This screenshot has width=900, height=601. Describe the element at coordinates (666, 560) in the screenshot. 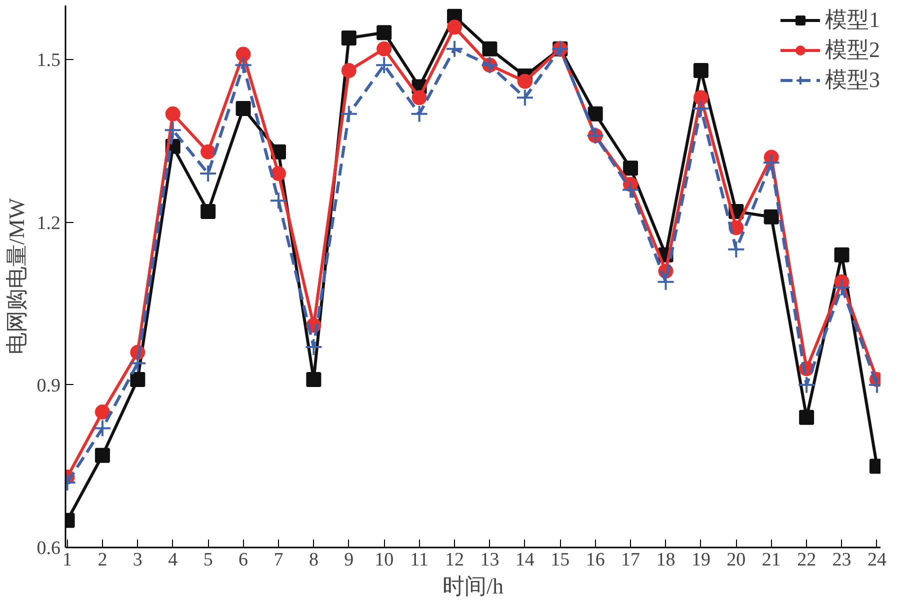

I see `x-tick-label: 18` at that location.